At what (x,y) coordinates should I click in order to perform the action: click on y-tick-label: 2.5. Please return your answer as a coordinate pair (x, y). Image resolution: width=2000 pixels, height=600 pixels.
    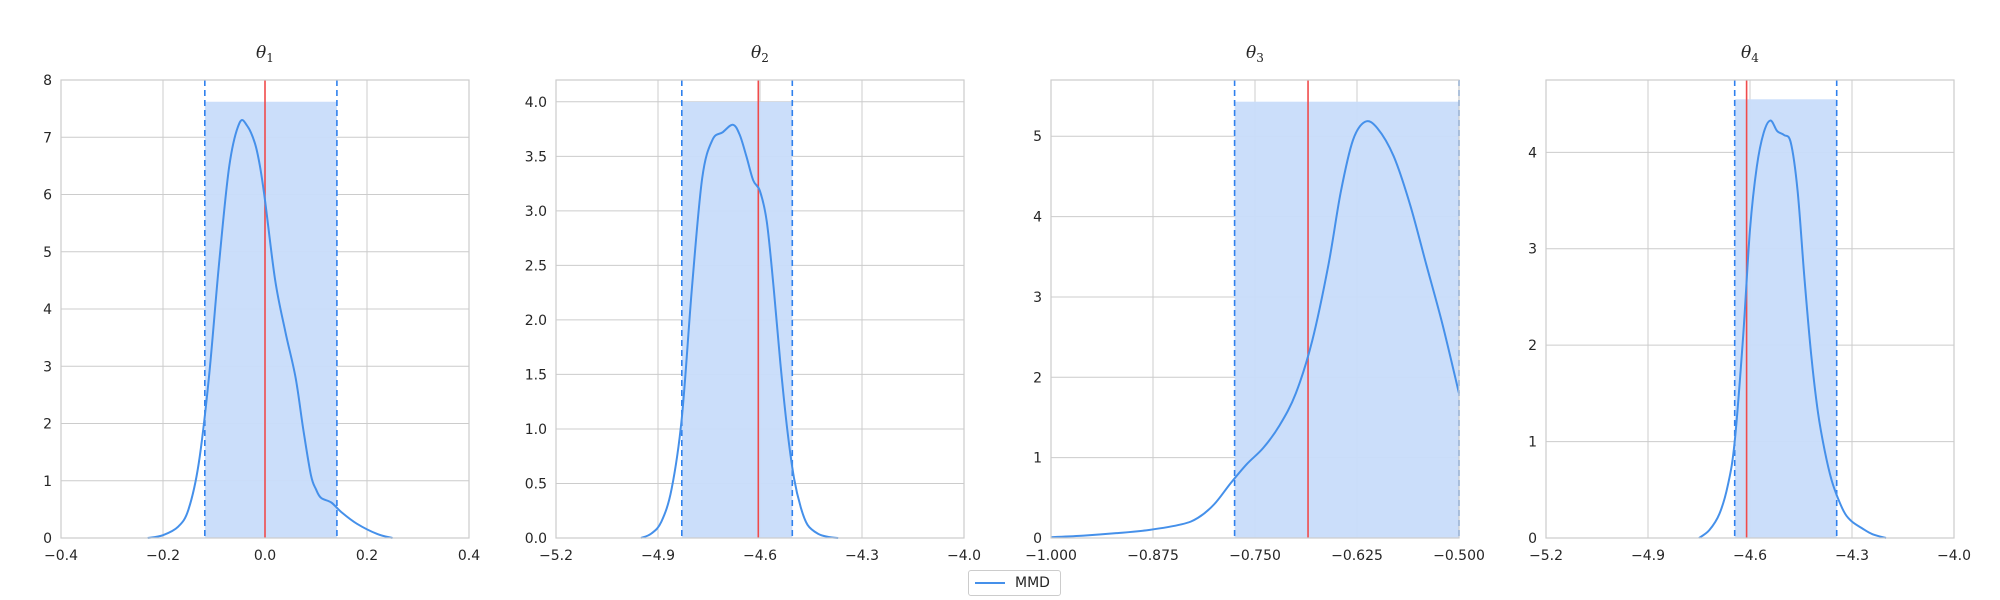
    Looking at the image, I should click on (536, 266).